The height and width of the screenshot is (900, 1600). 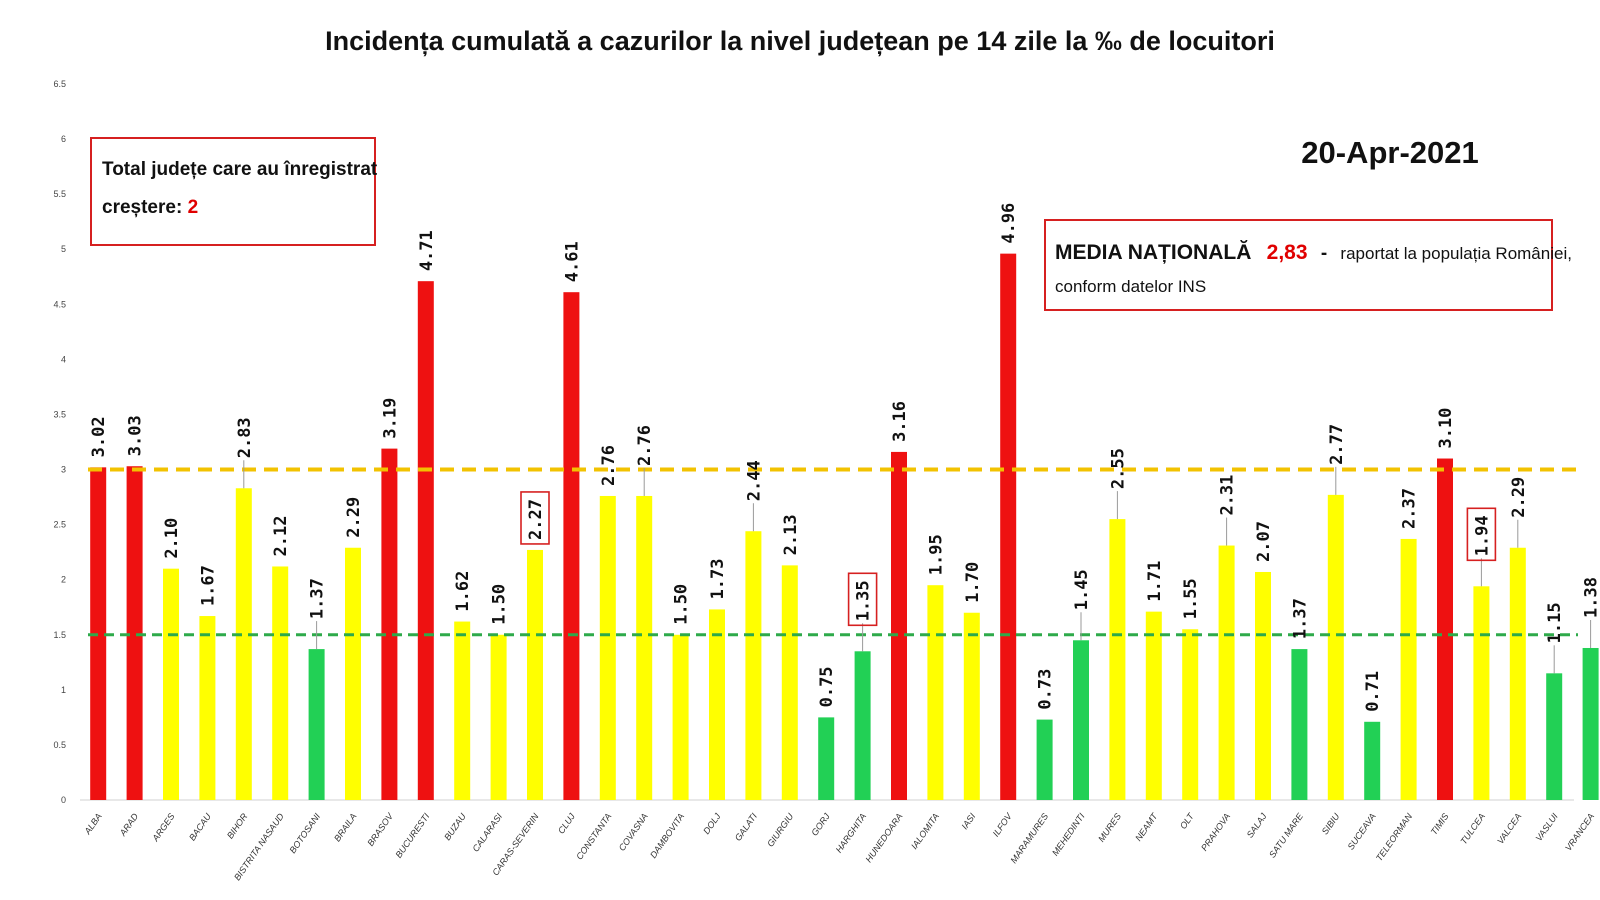 I want to click on bar-suceava, so click(x=1372, y=760).